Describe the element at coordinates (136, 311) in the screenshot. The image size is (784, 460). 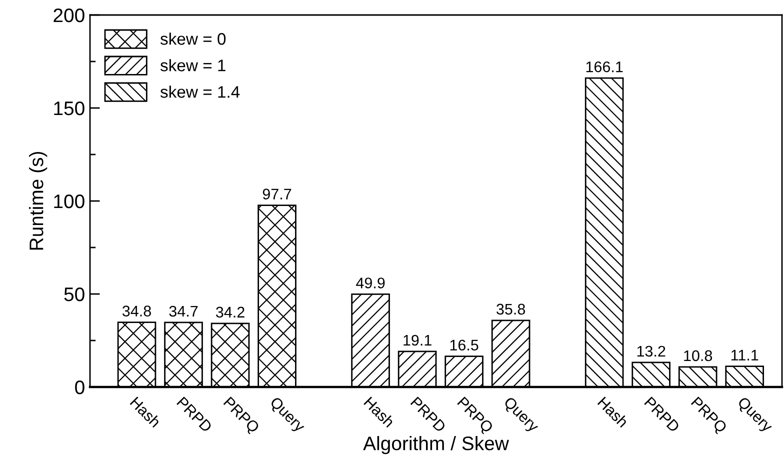
I see `data-label: 34.8` at that location.